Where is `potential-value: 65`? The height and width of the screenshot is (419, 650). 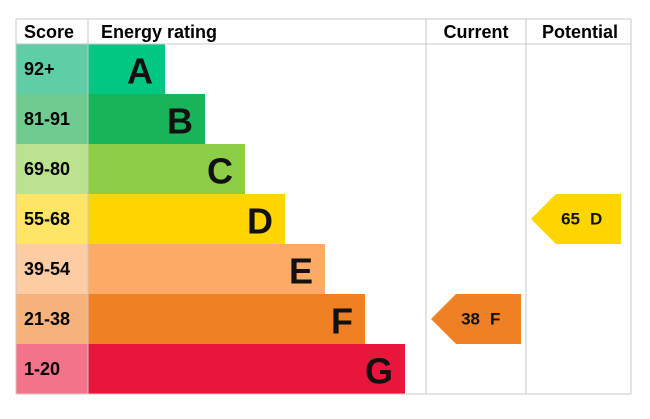
potential-value: 65 is located at coordinates (570, 219).